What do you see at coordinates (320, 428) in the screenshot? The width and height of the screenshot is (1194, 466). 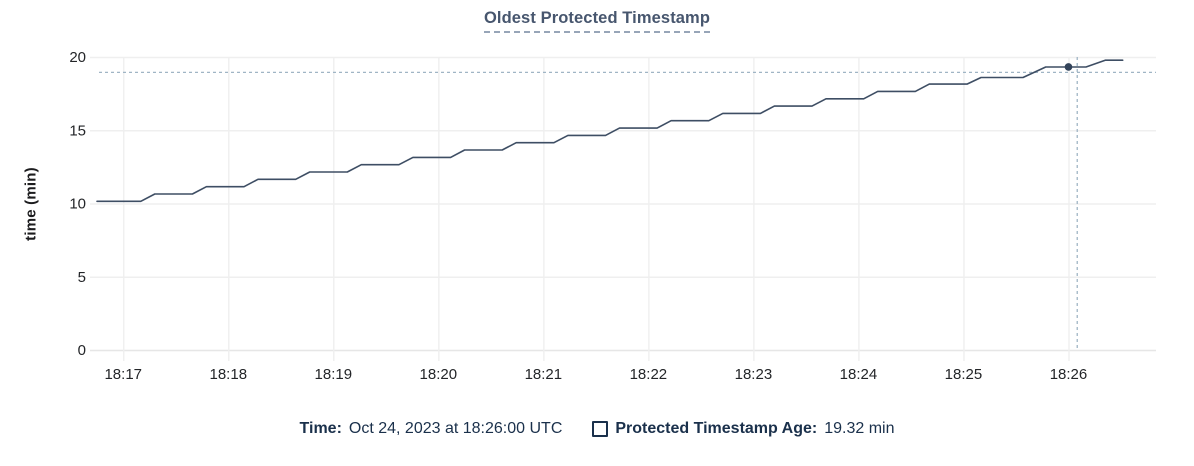 I see `time-label: Time:` at bounding box center [320, 428].